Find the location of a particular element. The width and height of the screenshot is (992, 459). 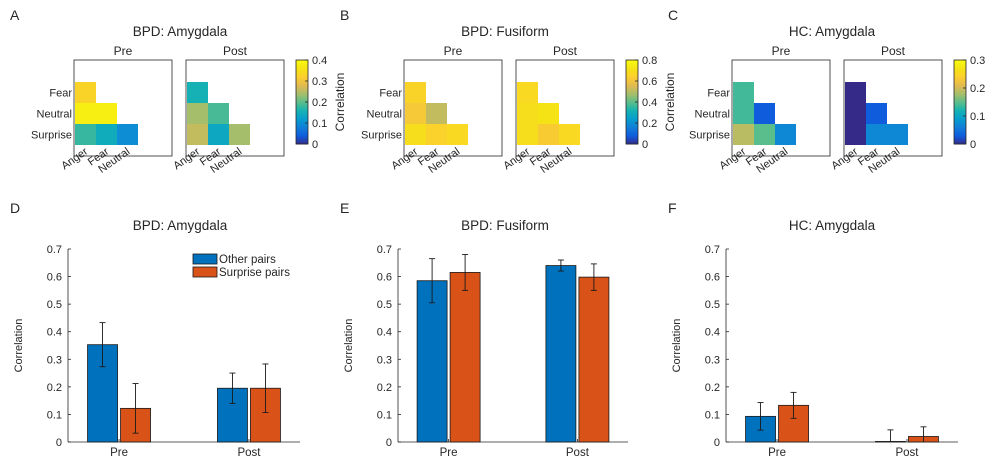

row-label: Surprise is located at coordinates (51, 136).